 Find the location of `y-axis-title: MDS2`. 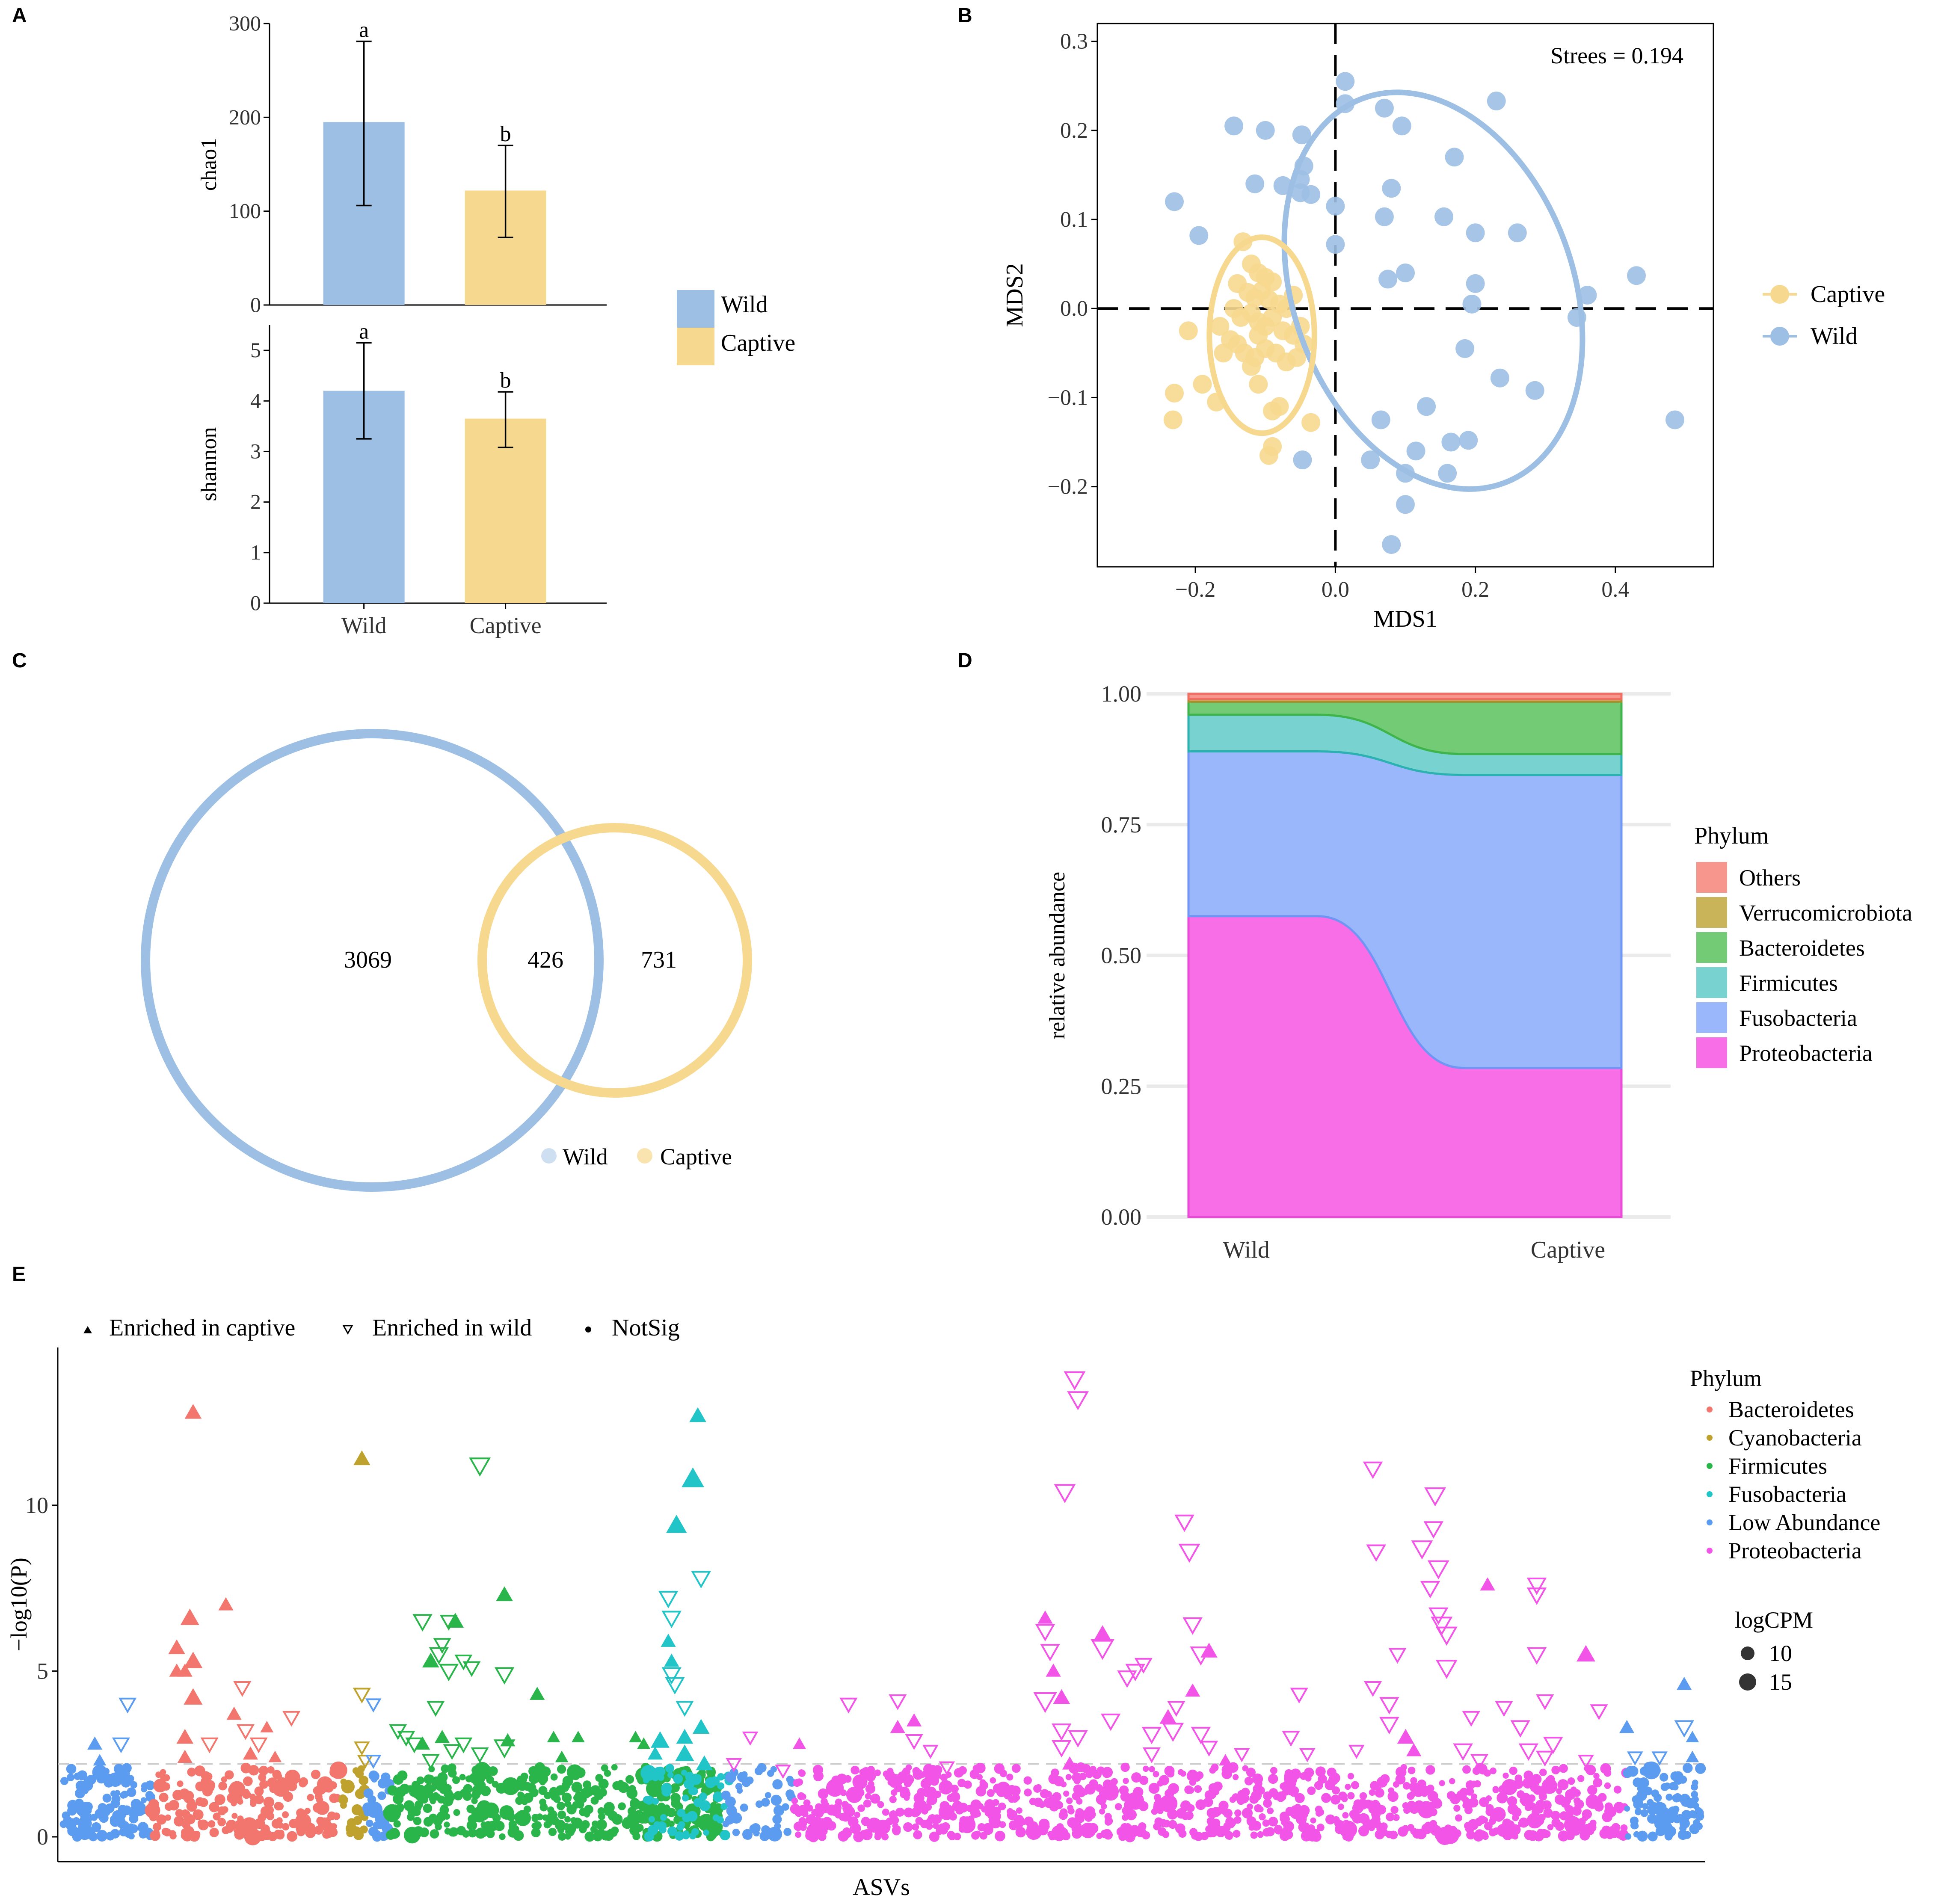

y-axis-title: MDS2 is located at coordinates (1015, 295).